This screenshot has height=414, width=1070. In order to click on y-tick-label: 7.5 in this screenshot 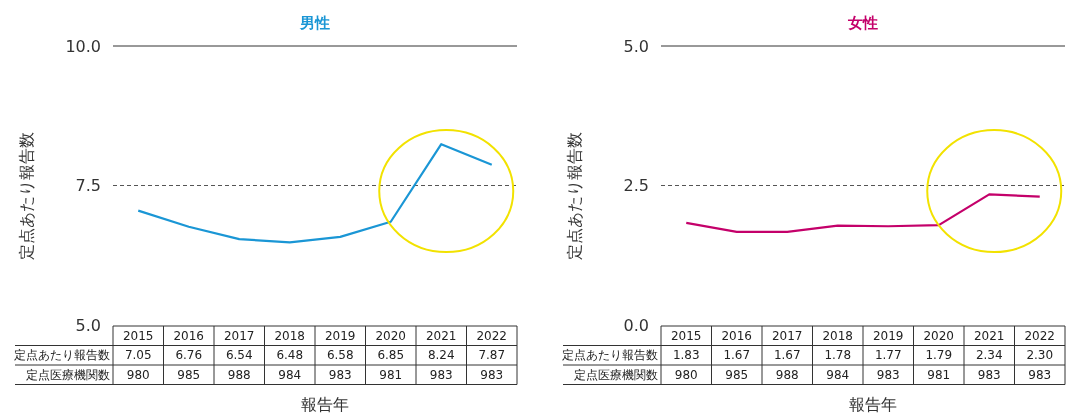, I will do `click(88, 186)`.